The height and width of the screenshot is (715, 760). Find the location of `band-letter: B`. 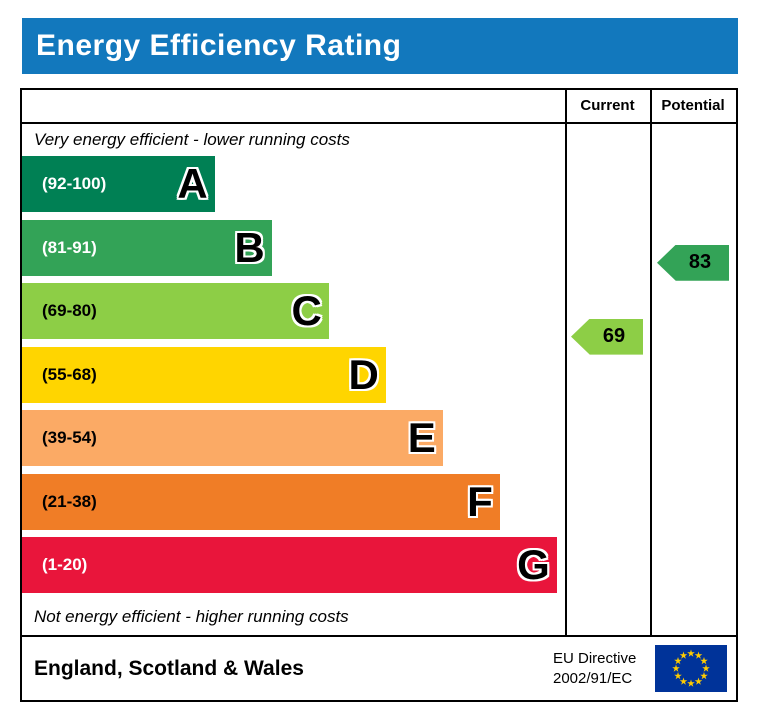

band-letter: B is located at coordinates (249, 247).